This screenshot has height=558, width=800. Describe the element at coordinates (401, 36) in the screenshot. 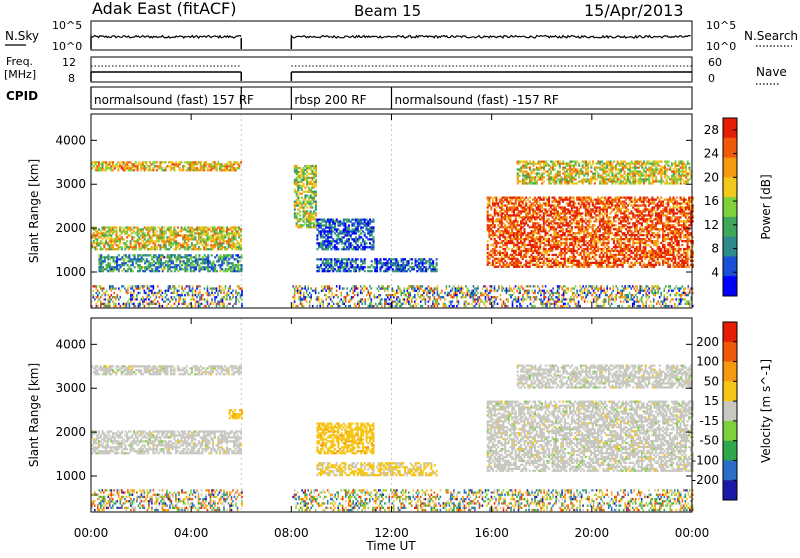

I see `noise-strip: N.Sky 10^5 10^0 10^5 10^0 N.Search` at that location.